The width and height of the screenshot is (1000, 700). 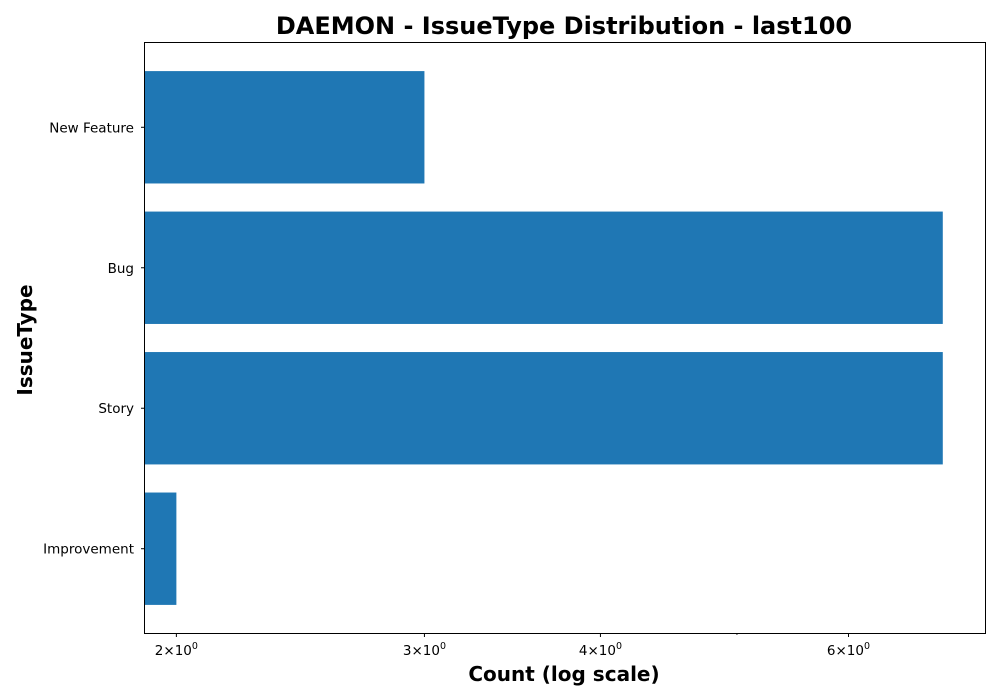 What do you see at coordinates (25, 339) in the screenshot?
I see `y-axis-label: IssueType` at bounding box center [25, 339].